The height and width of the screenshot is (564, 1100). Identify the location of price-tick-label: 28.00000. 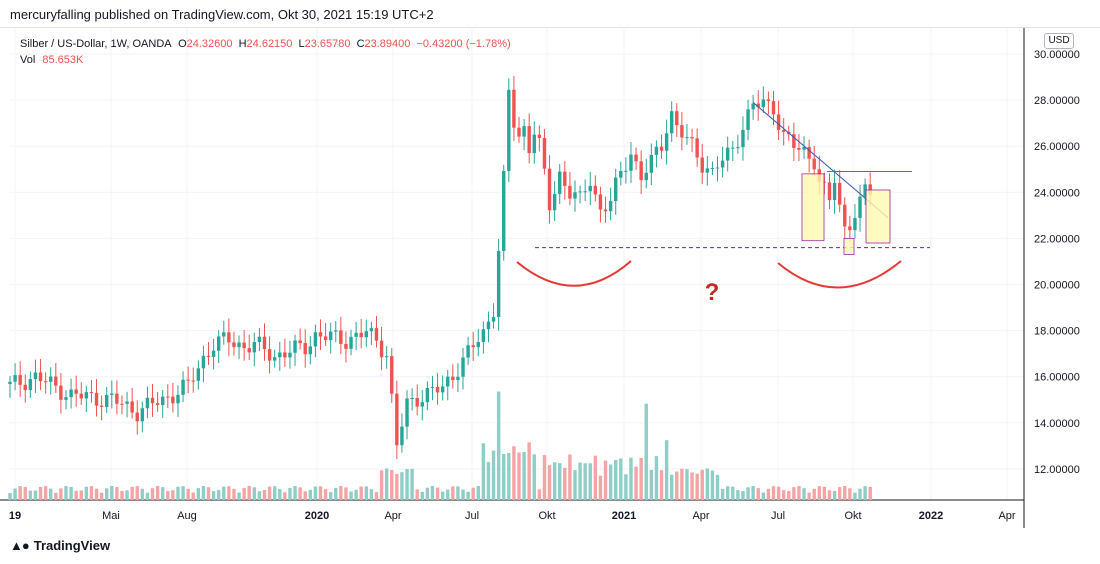
(1057, 101).